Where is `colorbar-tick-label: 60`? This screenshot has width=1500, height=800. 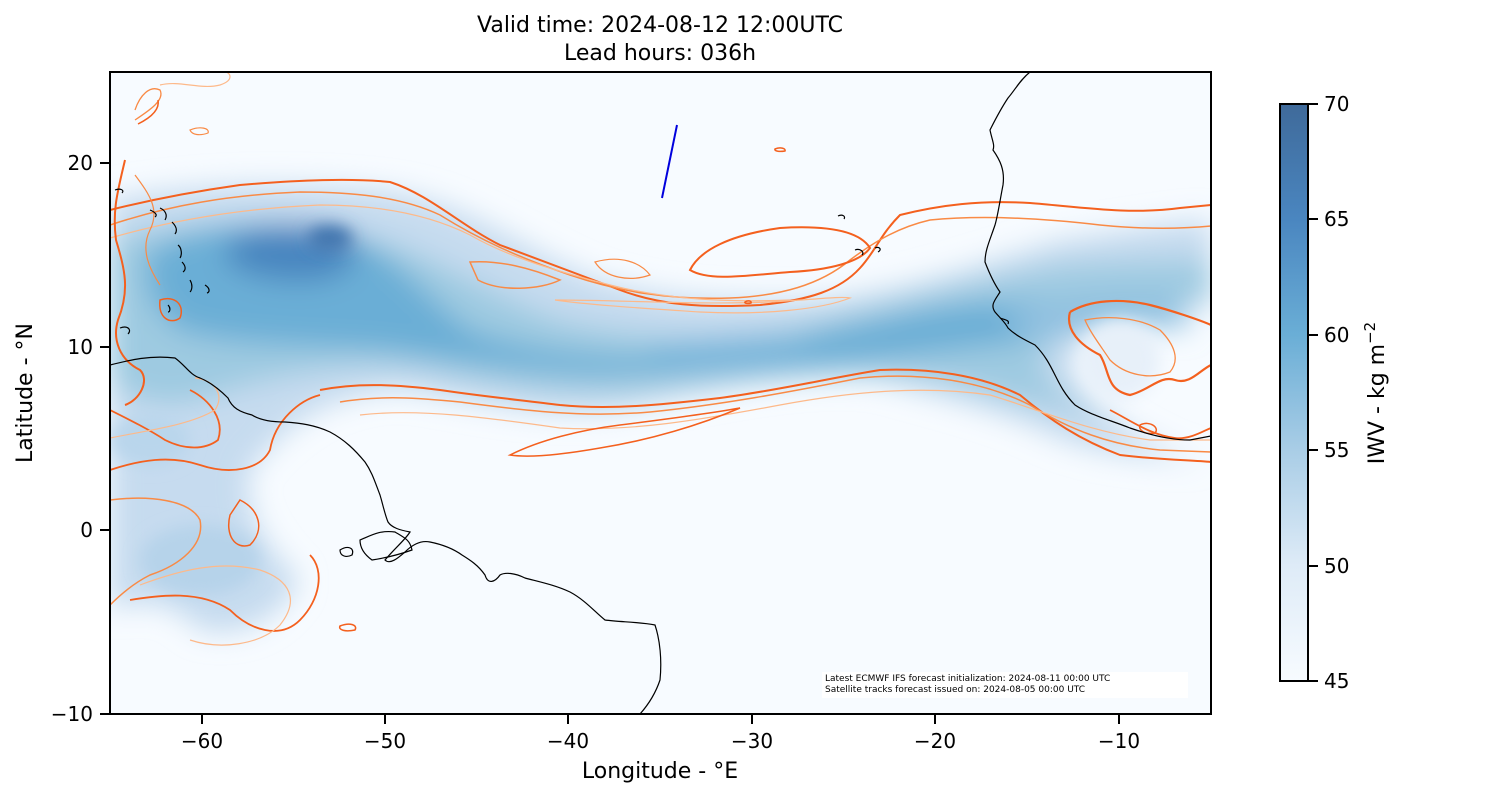 colorbar-tick-label: 60 is located at coordinates (1336, 335).